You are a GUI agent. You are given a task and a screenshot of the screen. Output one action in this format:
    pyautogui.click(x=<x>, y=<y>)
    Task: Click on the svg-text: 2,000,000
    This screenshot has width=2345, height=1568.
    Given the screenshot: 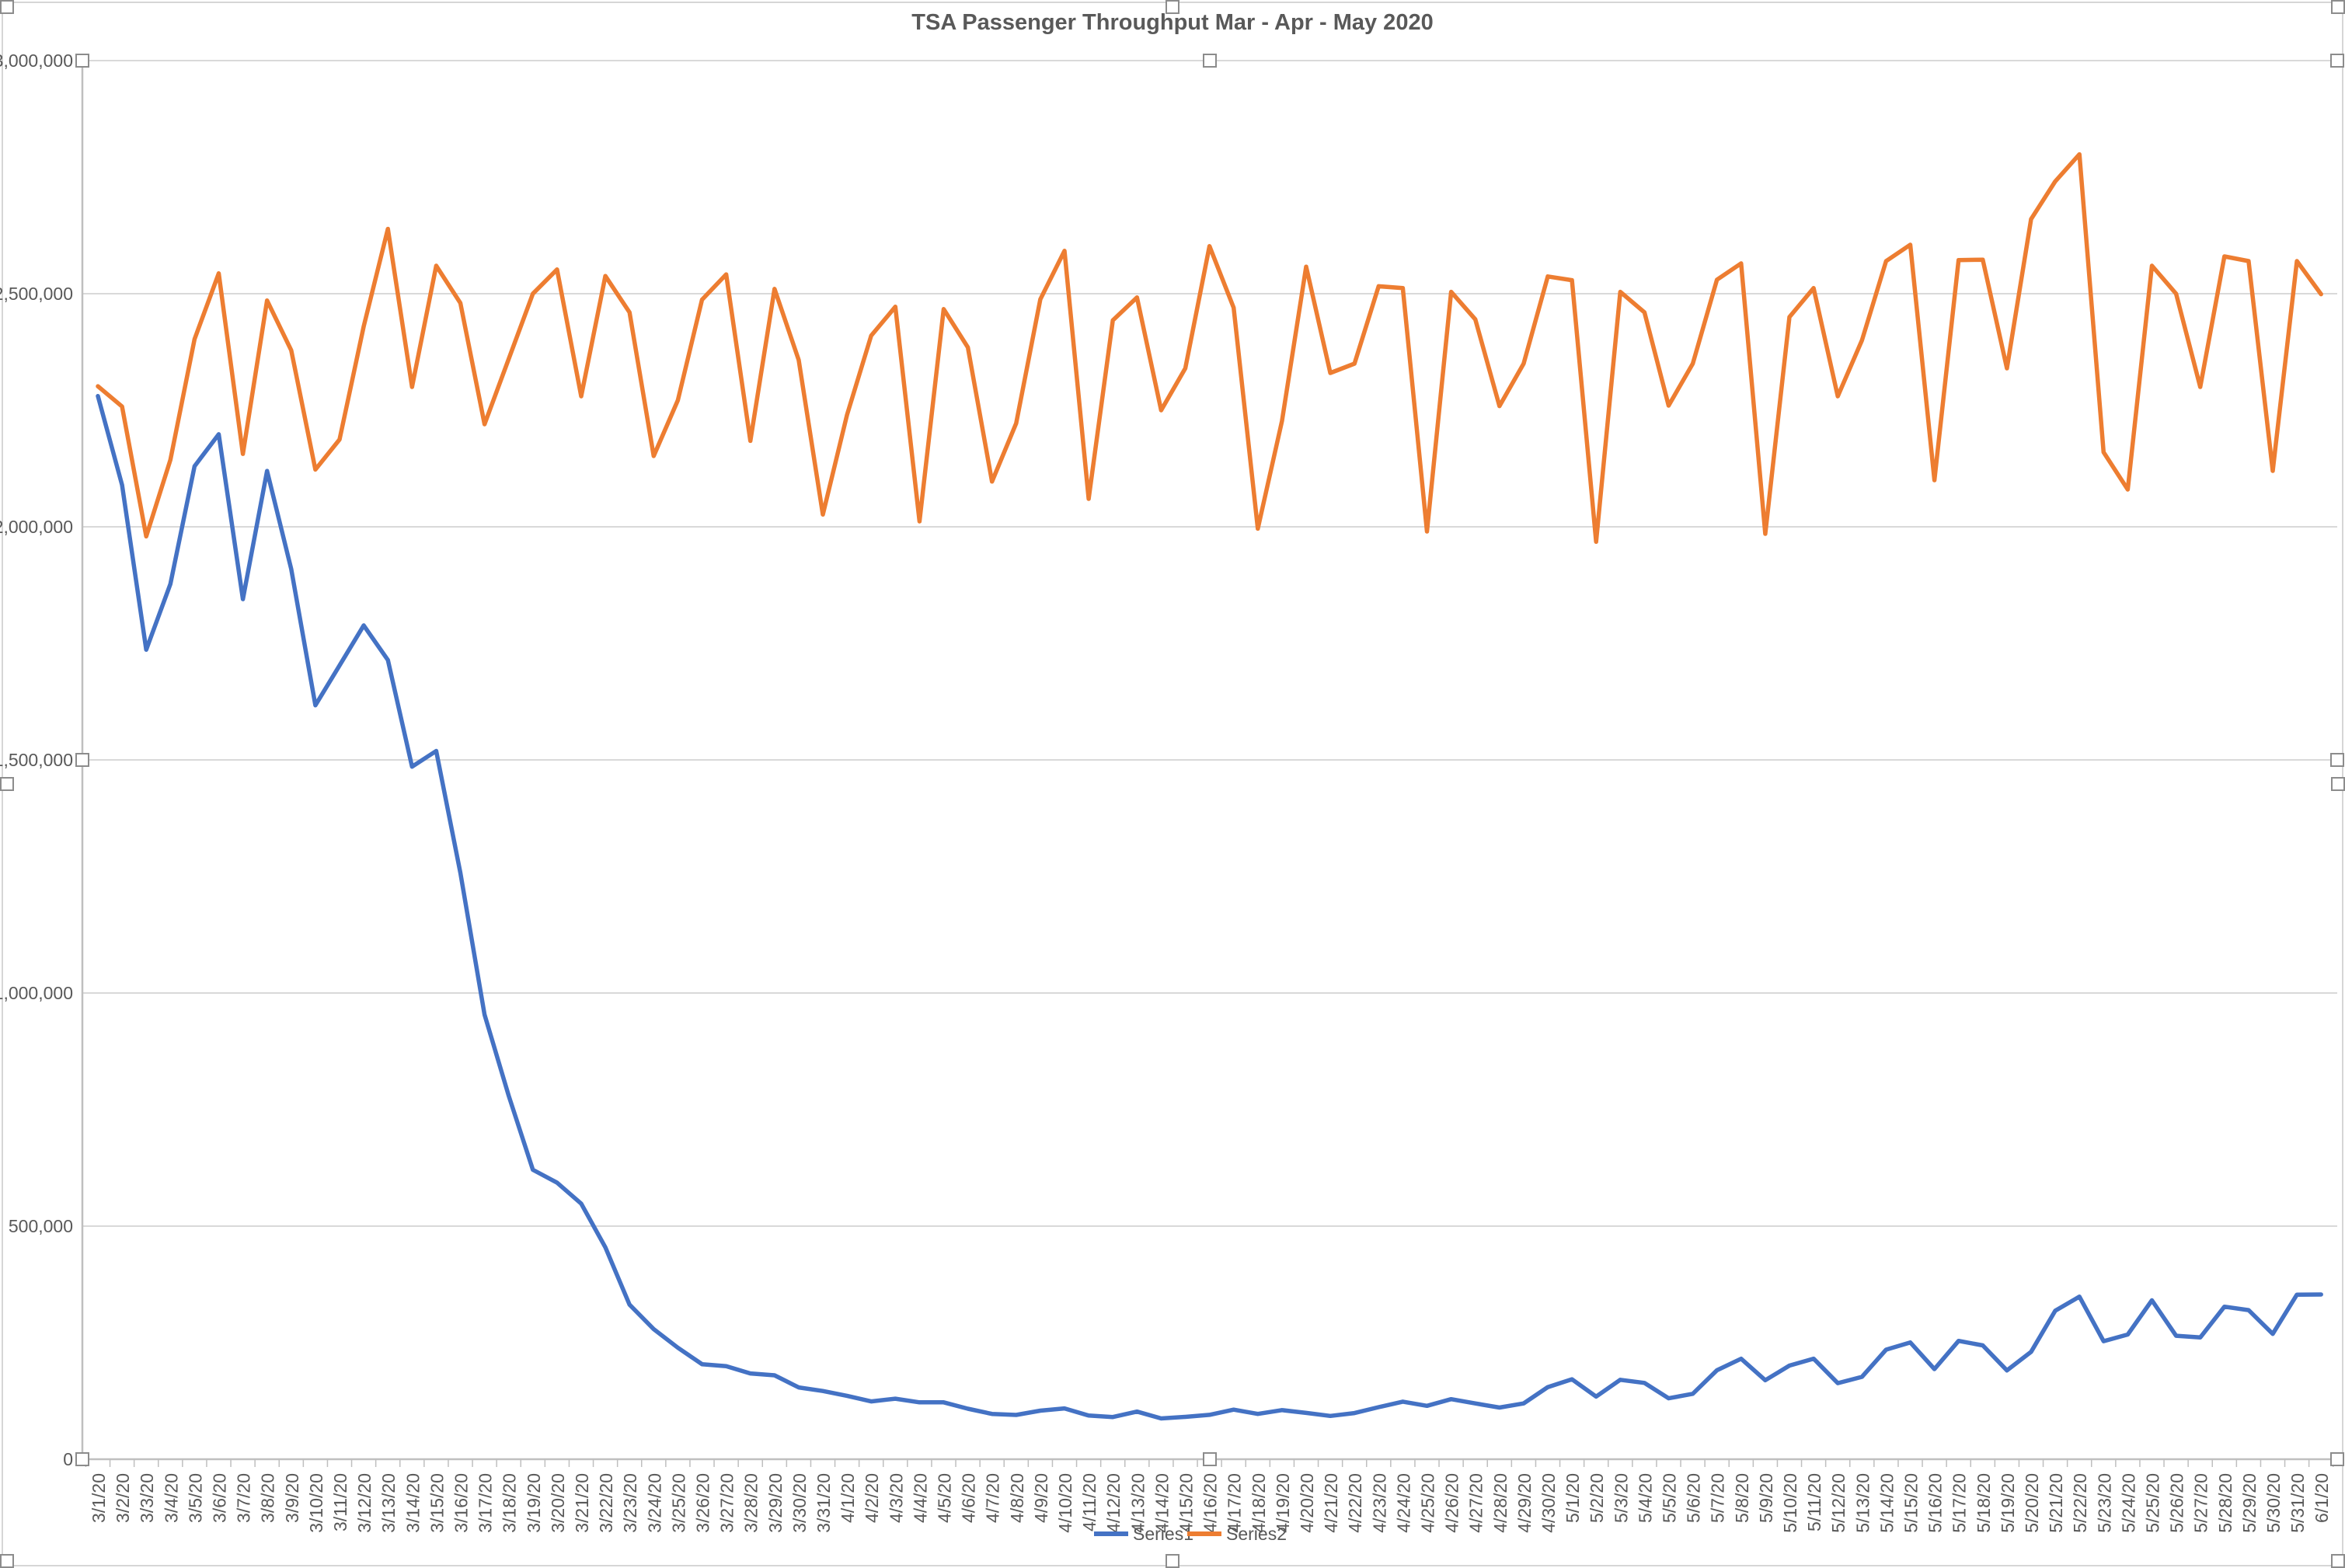 What is the action you would take?
    pyautogui.click(x=36, y=527)
    